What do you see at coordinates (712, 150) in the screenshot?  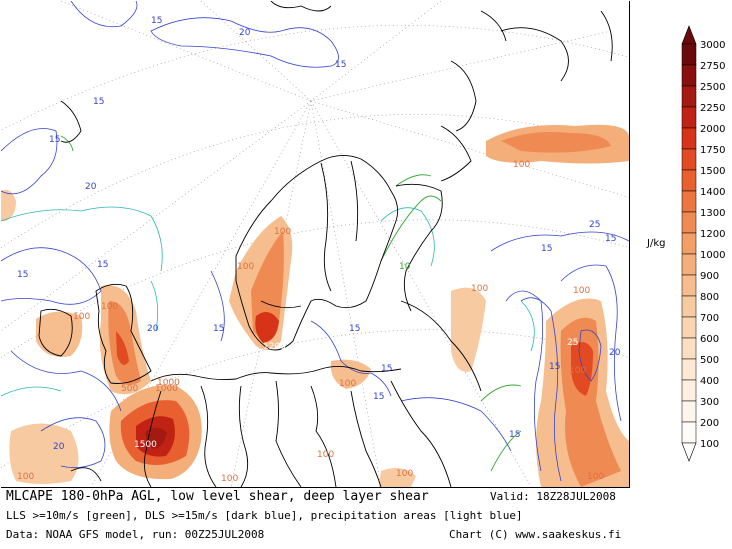 I see `legend-tick-label: 1750` at bounding box center [712, 150].